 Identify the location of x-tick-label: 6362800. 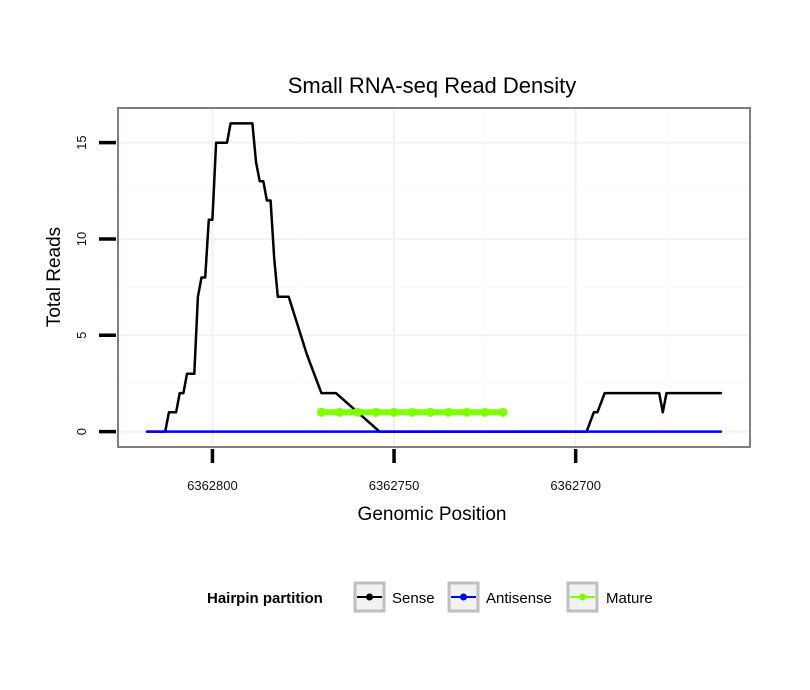
(212, 485).